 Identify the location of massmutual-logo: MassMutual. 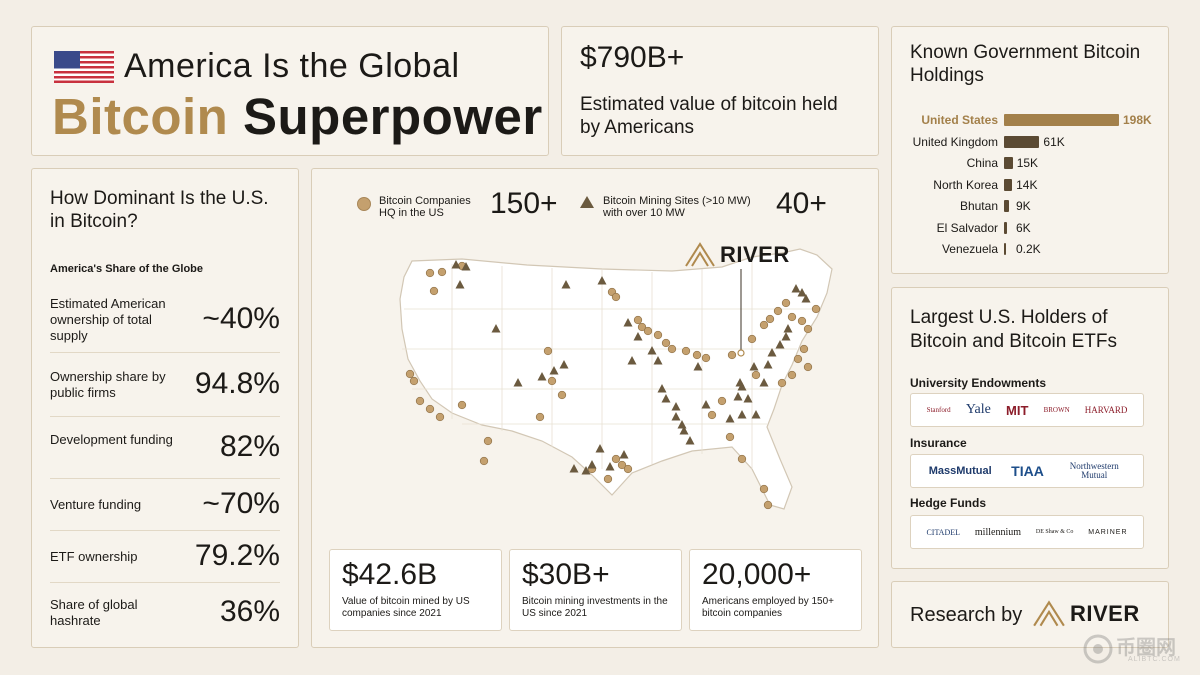
(960, 471).